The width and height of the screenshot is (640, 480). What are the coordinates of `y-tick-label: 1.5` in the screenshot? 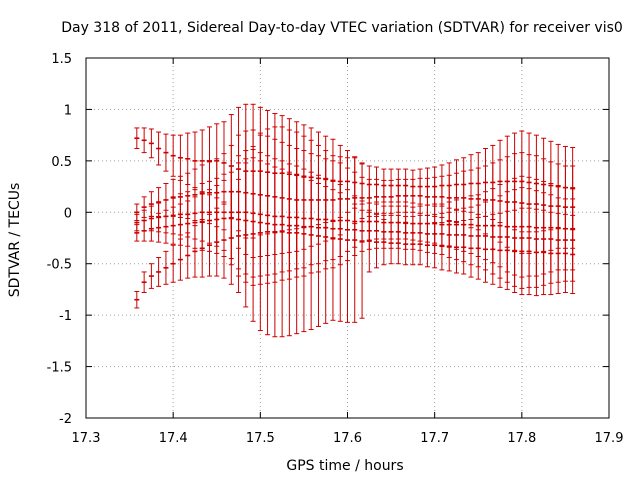 It's located at (61, 59).